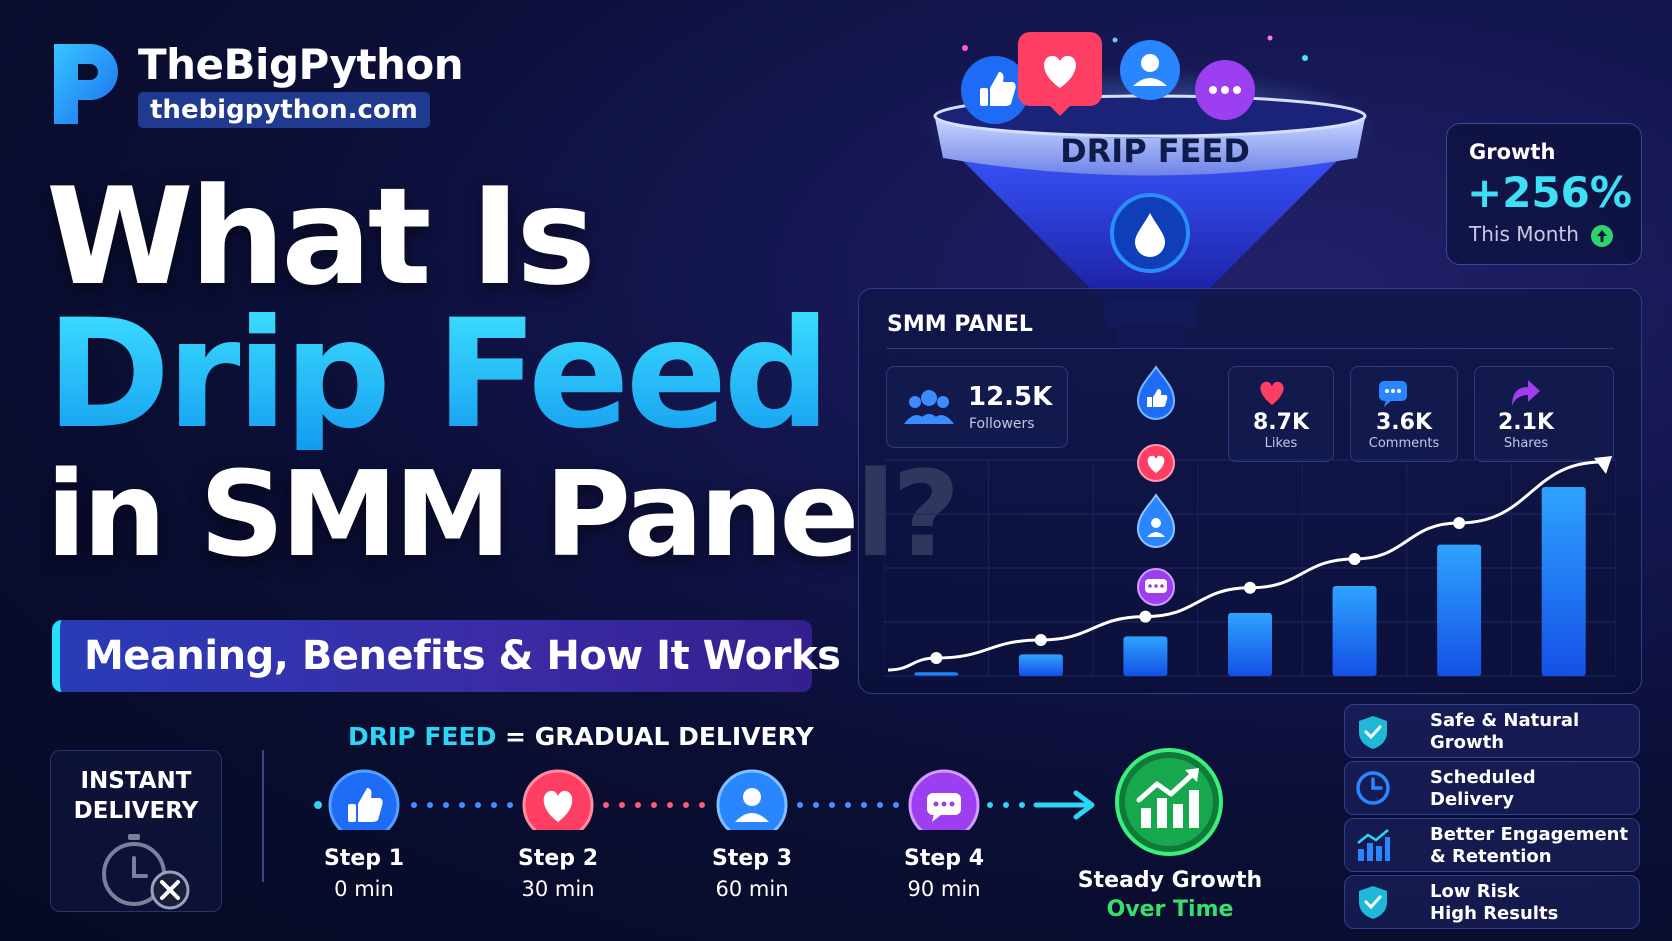 The height and width of the screenshot is (941, 1672). What do you see at coordinates (1150, 190) in the screenshot?
I see `drip-feed-funnel` at bounding box center [1150, 190].